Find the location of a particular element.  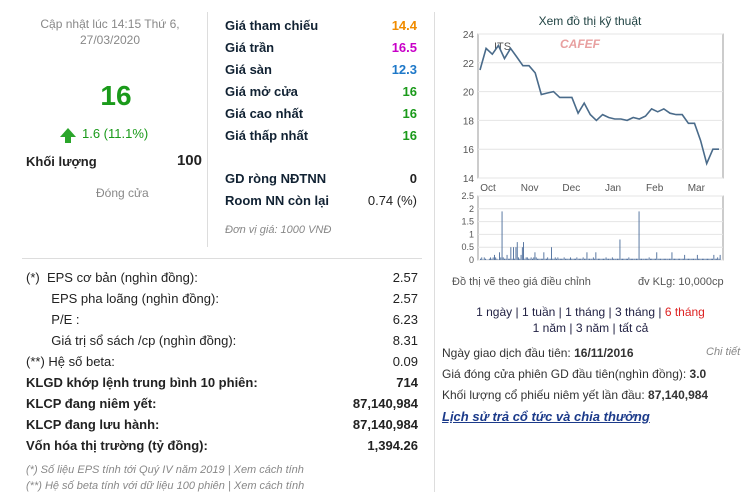

volume-y-tick-label: 0 is located at coordinates (471, 260).